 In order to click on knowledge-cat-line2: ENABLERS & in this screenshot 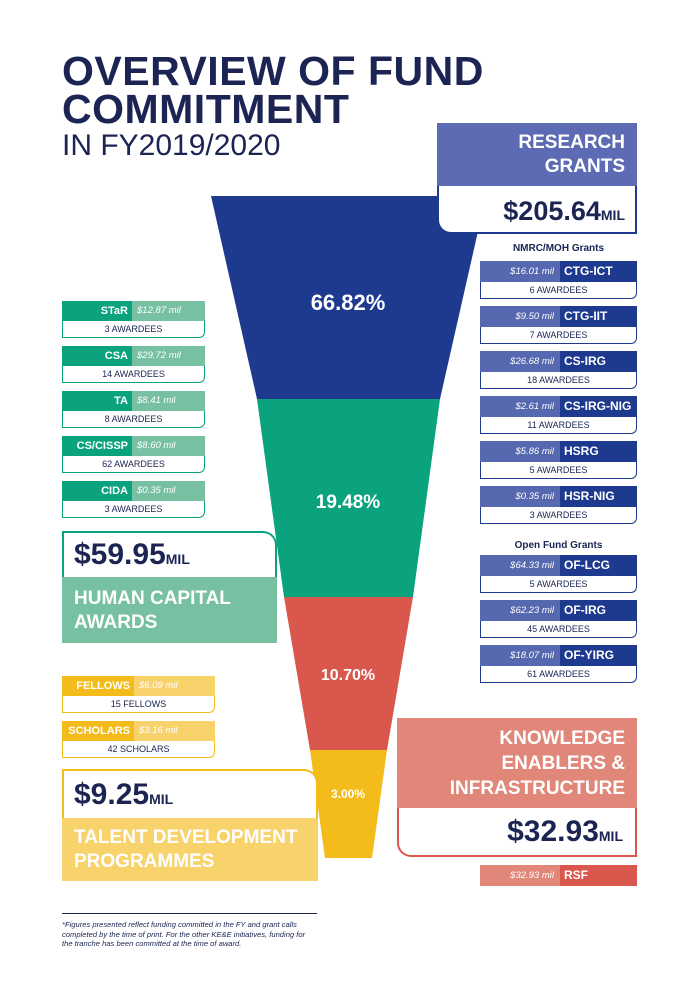, I will do `click(563, 763)`.